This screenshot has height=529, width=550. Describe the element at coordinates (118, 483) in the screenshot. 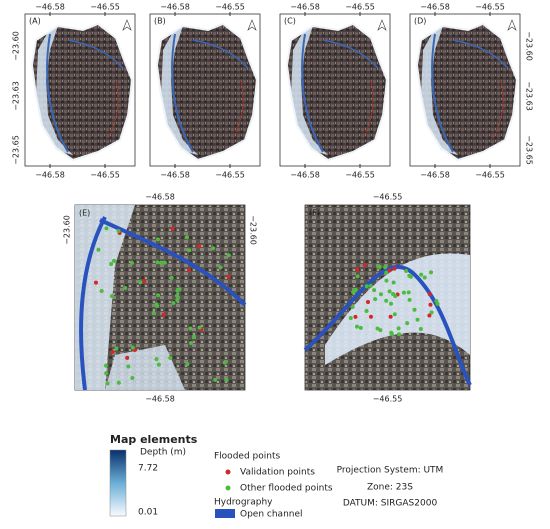

I see `depth-colorbar` at that location.